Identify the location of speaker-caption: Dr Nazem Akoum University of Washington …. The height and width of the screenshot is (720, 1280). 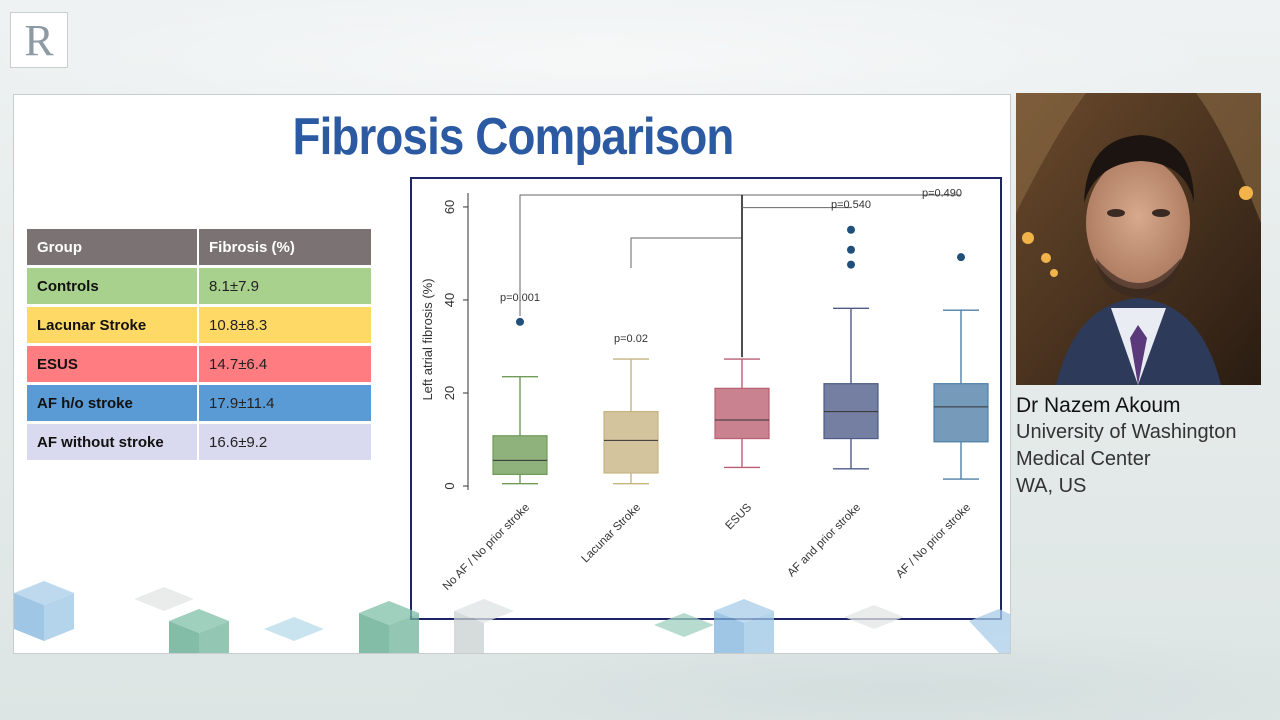
(1146, 446).